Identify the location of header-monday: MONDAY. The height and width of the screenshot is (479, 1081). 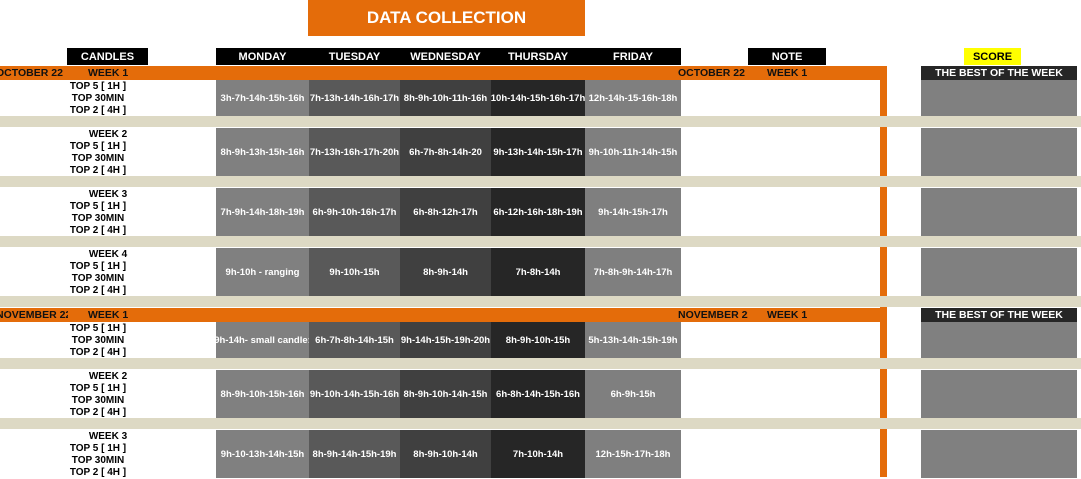
(262, 56).